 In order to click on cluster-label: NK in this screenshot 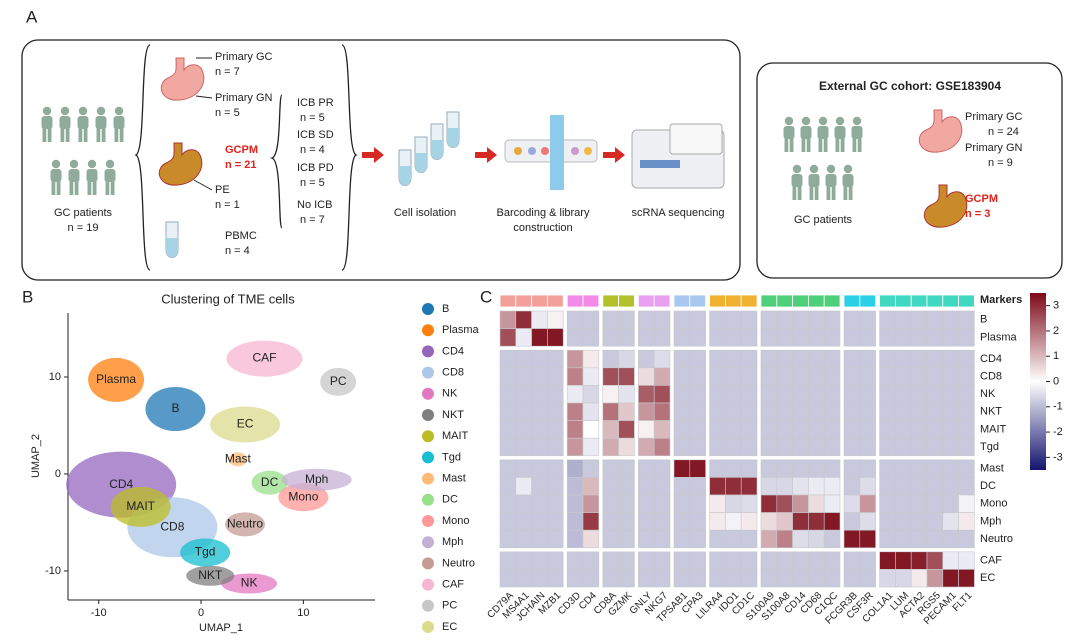, I will do `click(249, 583)`.